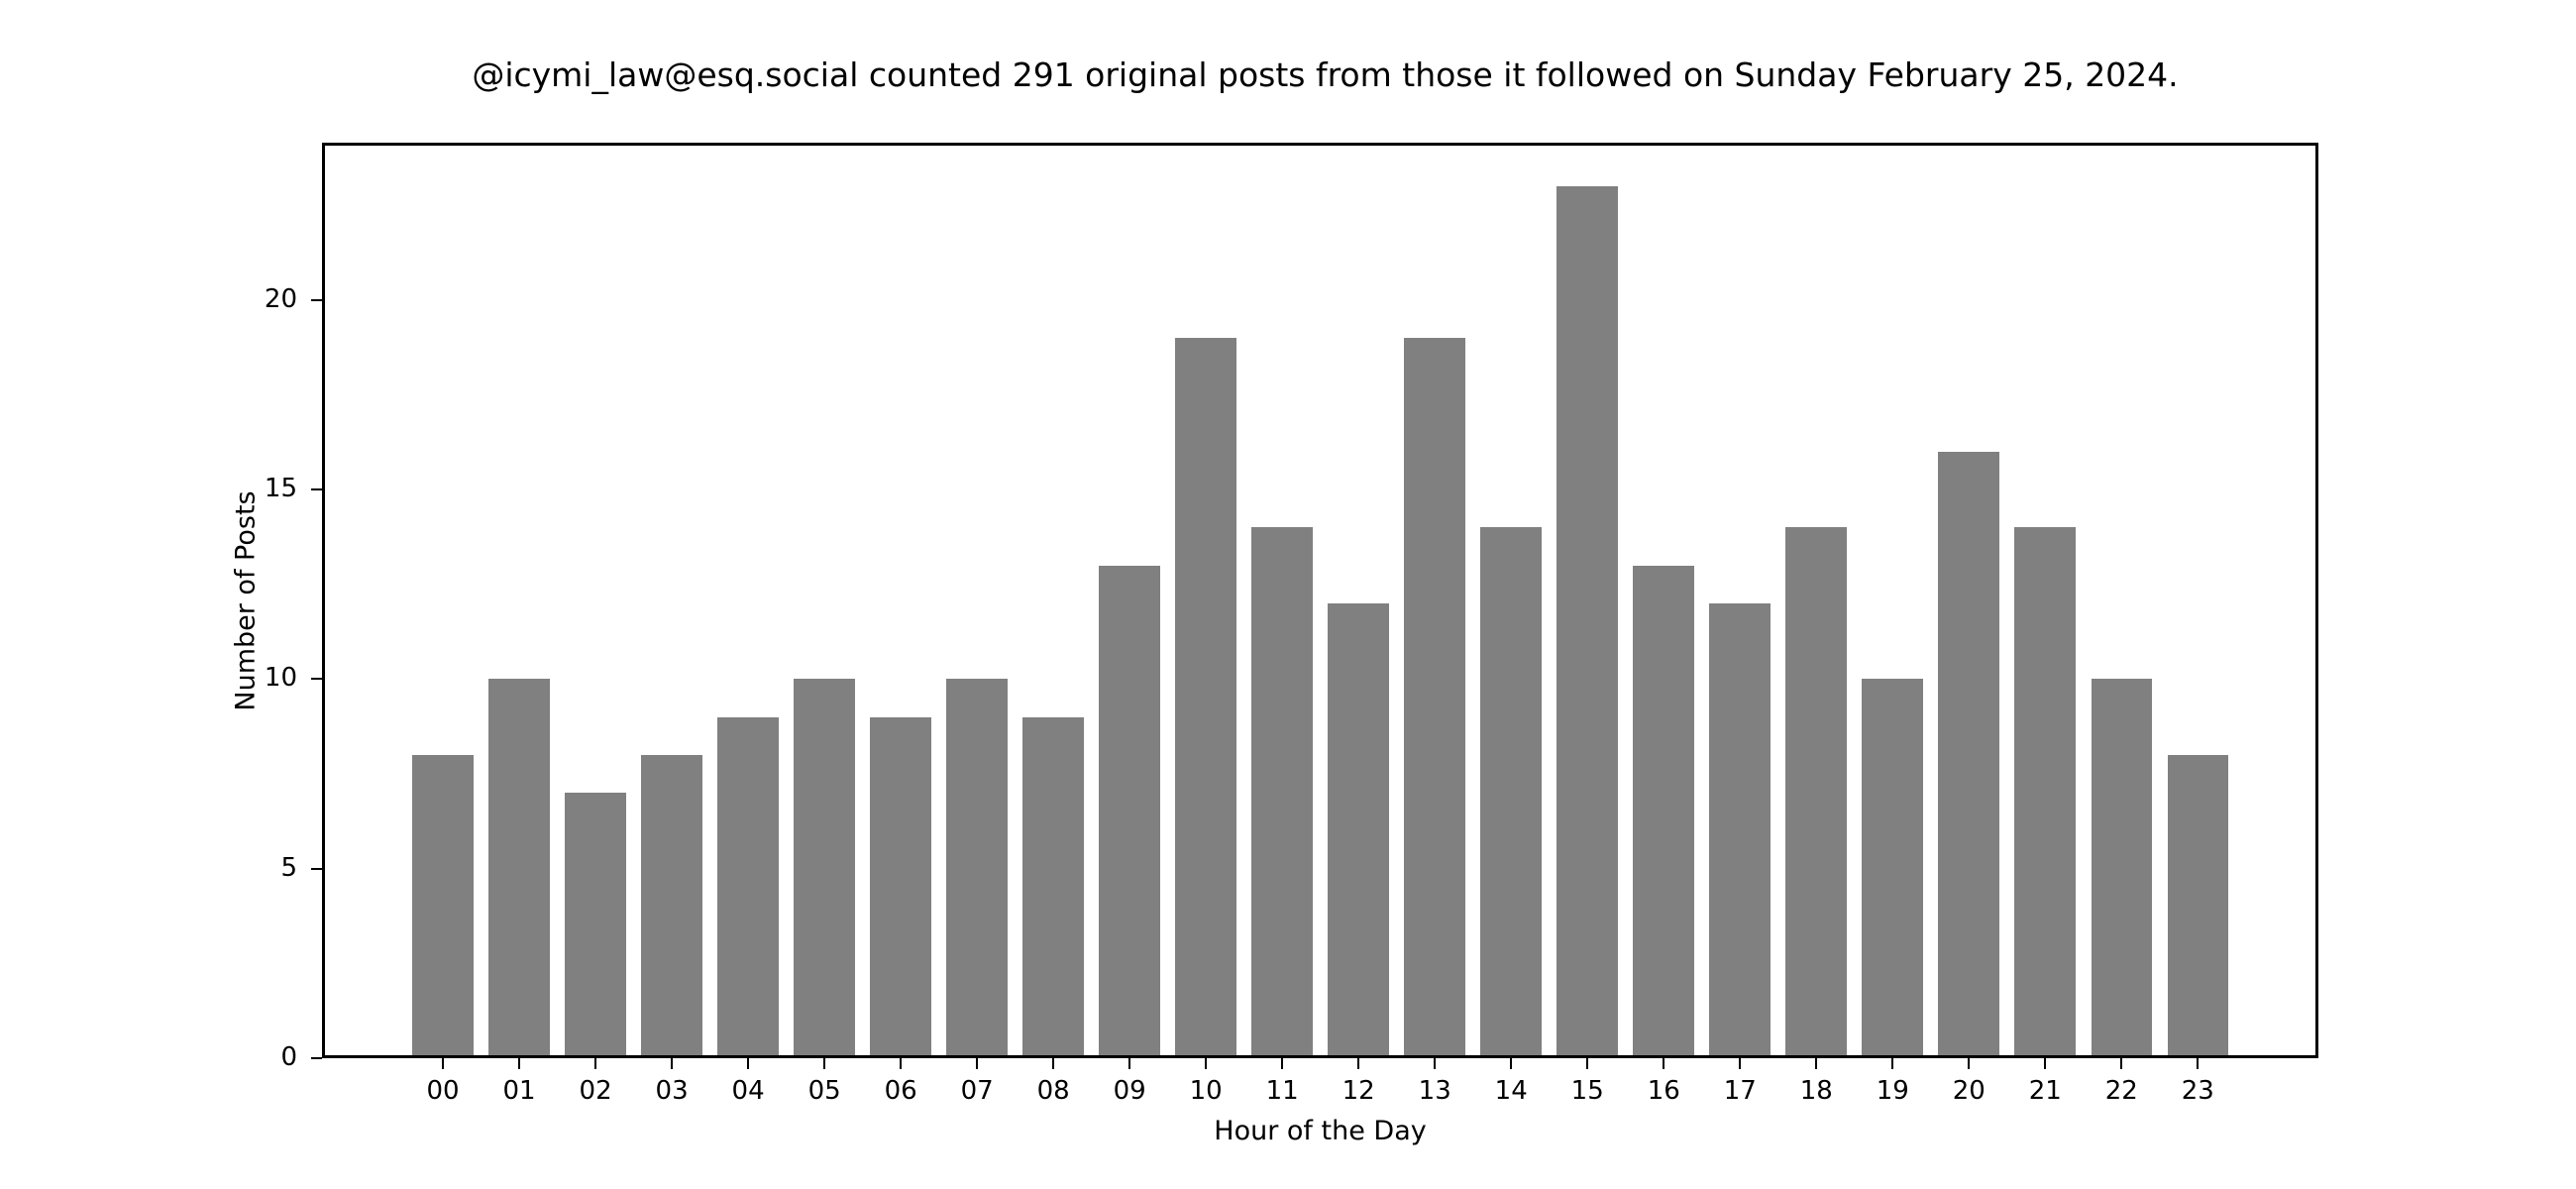  I want to click on y-tick-label: 5, so click(288, 868).